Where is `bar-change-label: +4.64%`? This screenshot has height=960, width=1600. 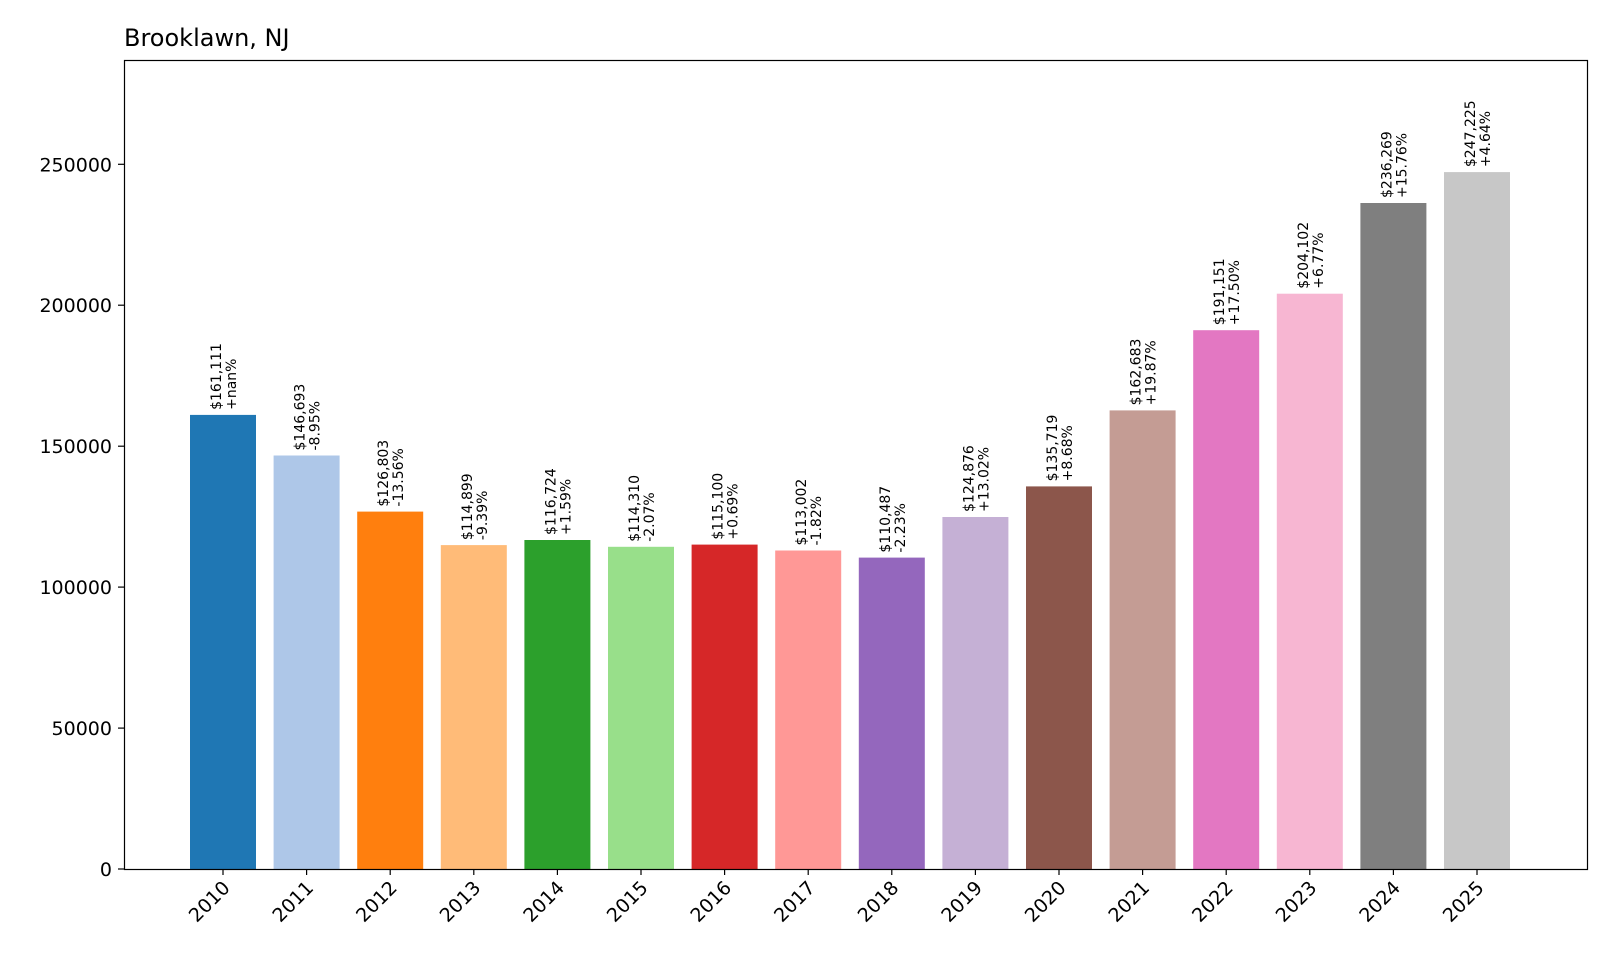
bar-change-label: +4.64% is located at coordinates (1486, 139).